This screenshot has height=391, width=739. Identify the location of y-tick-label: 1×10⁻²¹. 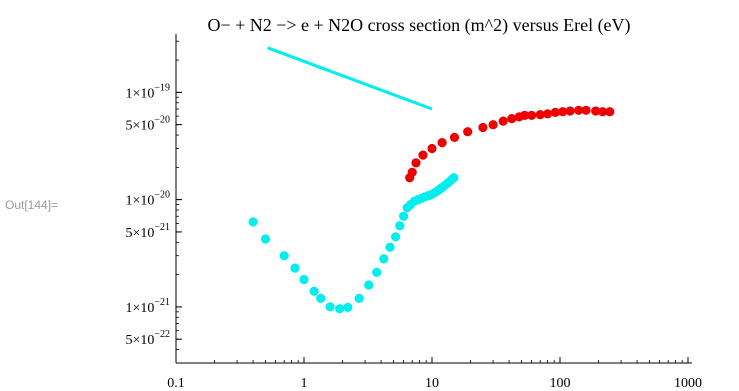
(147, 306).